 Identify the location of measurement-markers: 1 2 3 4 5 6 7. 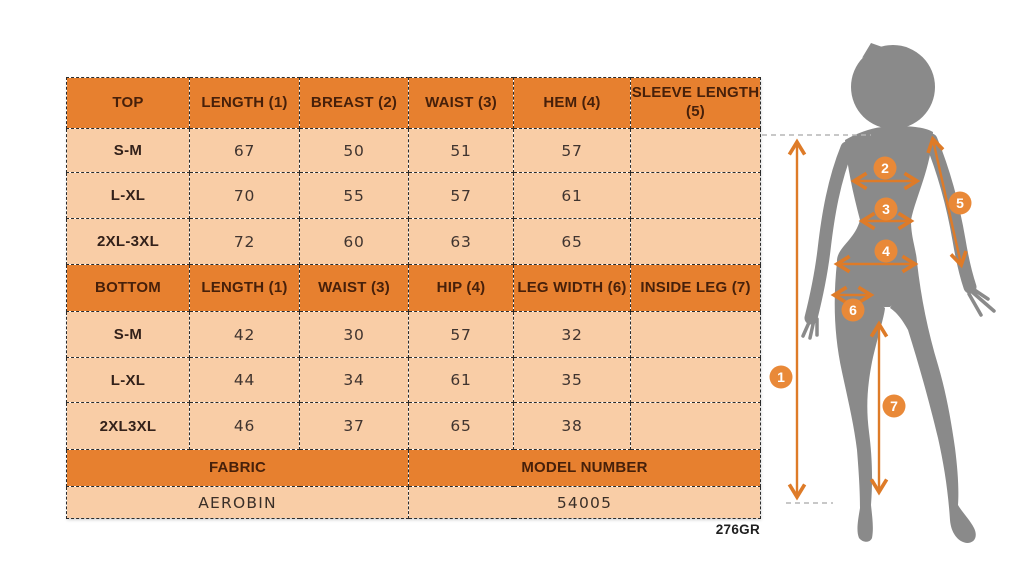
(870, 287).